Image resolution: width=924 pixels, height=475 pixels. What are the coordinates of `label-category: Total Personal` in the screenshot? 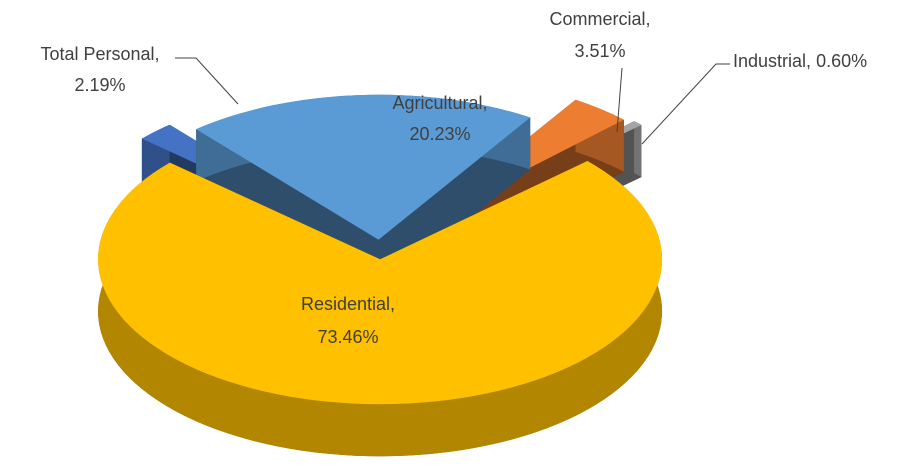 It's located at (97, 54).